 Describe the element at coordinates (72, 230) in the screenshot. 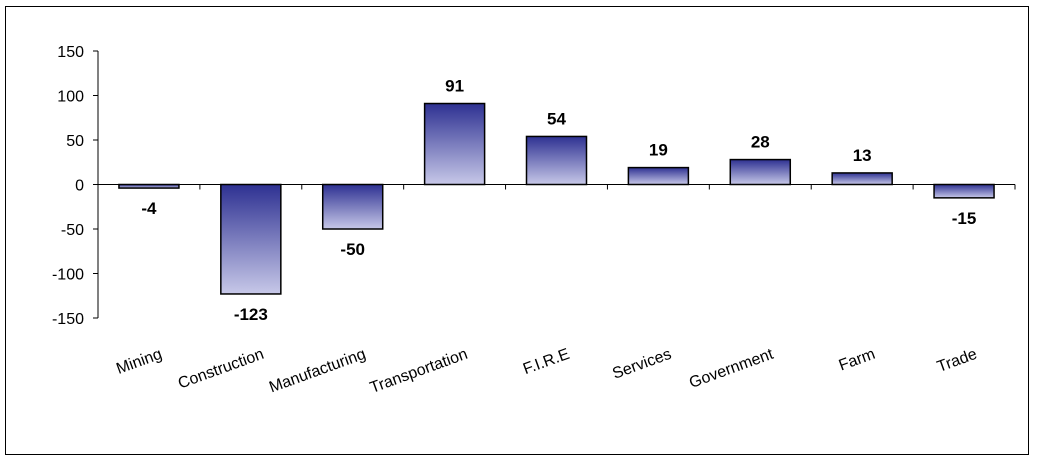

I see `y-tick-label: -50` at that location.